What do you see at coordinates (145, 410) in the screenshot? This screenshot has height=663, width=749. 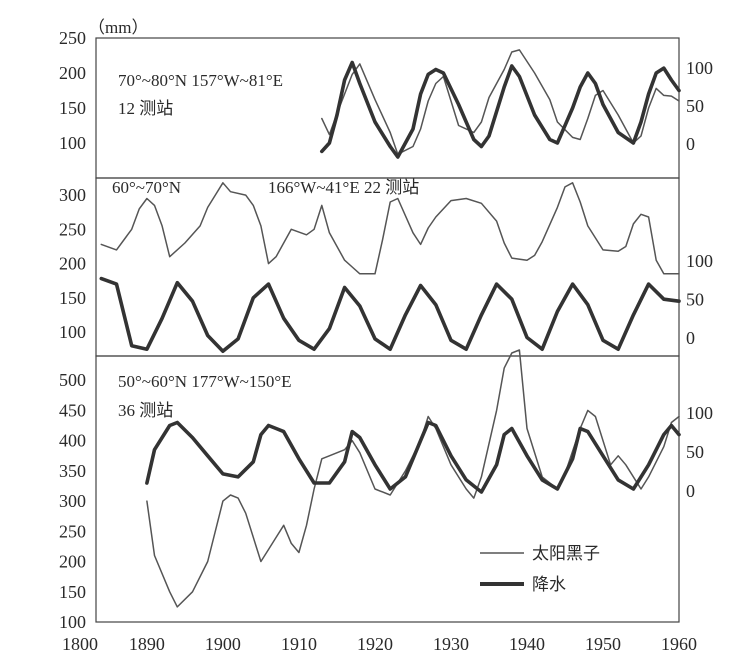 I see `panel-3-title-line2: 36 测站` at bounding box center [145, 410].